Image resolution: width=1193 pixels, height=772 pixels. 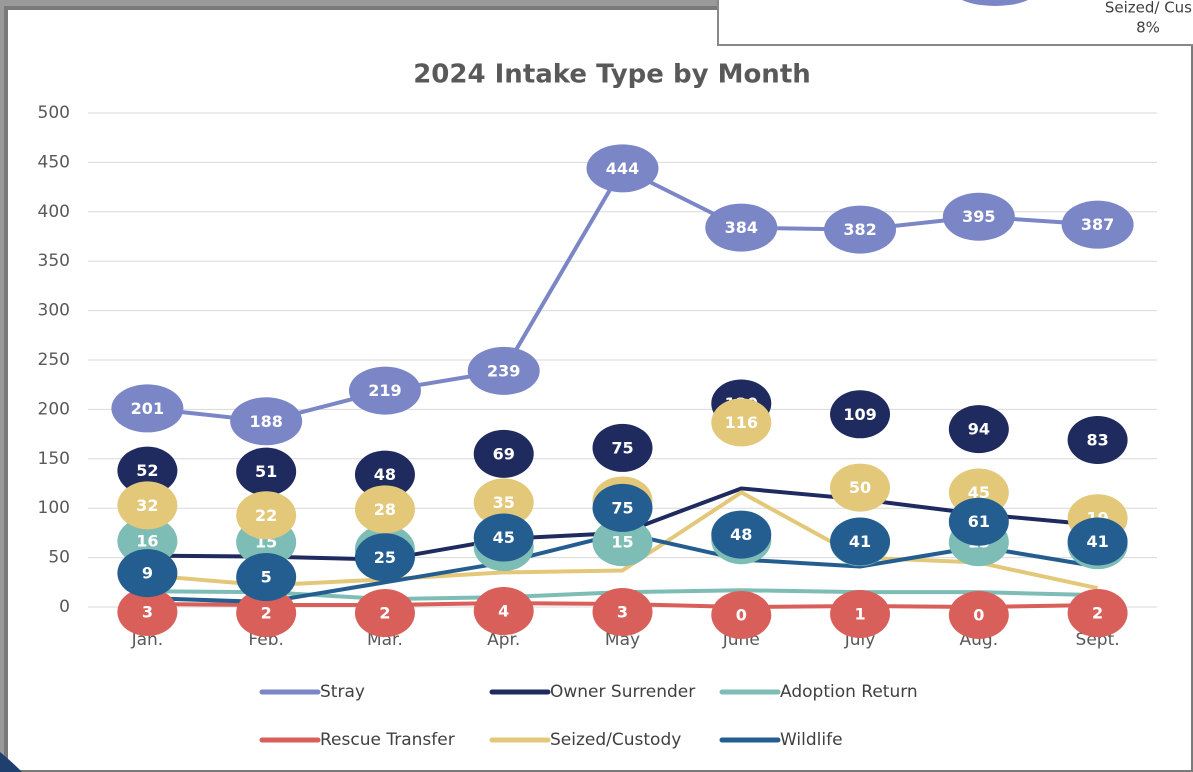 I want to click on data-label: 61, so click(x=979, y=521).